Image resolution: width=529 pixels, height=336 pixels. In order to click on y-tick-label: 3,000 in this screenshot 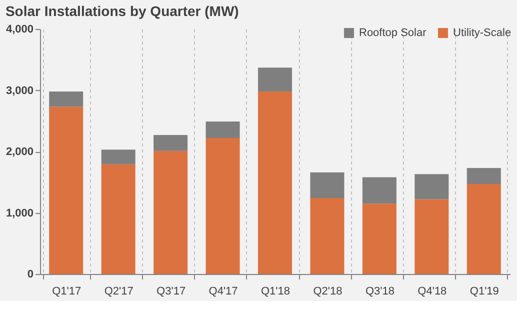, I will do `click(20, 90)`.